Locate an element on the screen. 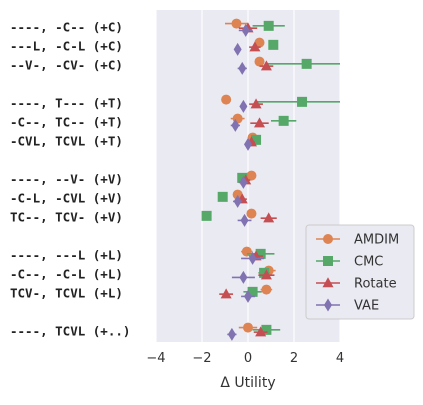 This screenshot has height=405, width=423. legend-box is located at coordinates (360, 272).